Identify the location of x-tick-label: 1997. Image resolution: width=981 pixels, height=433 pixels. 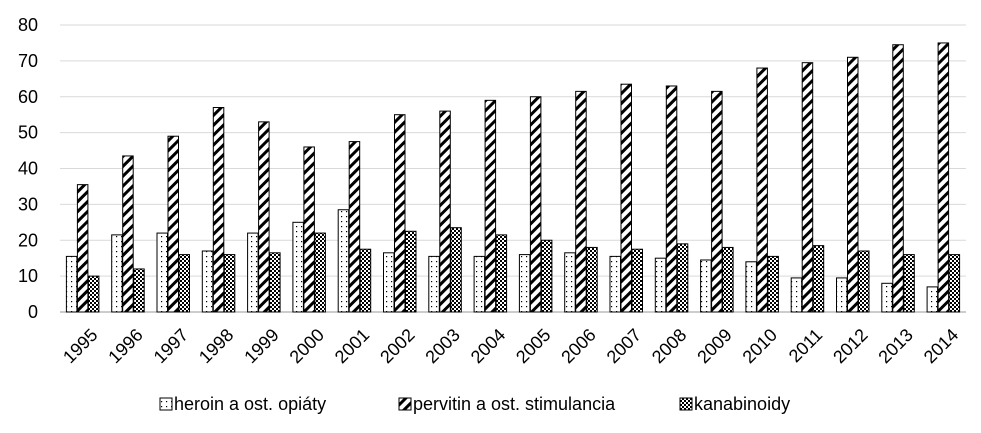
(171, 346).